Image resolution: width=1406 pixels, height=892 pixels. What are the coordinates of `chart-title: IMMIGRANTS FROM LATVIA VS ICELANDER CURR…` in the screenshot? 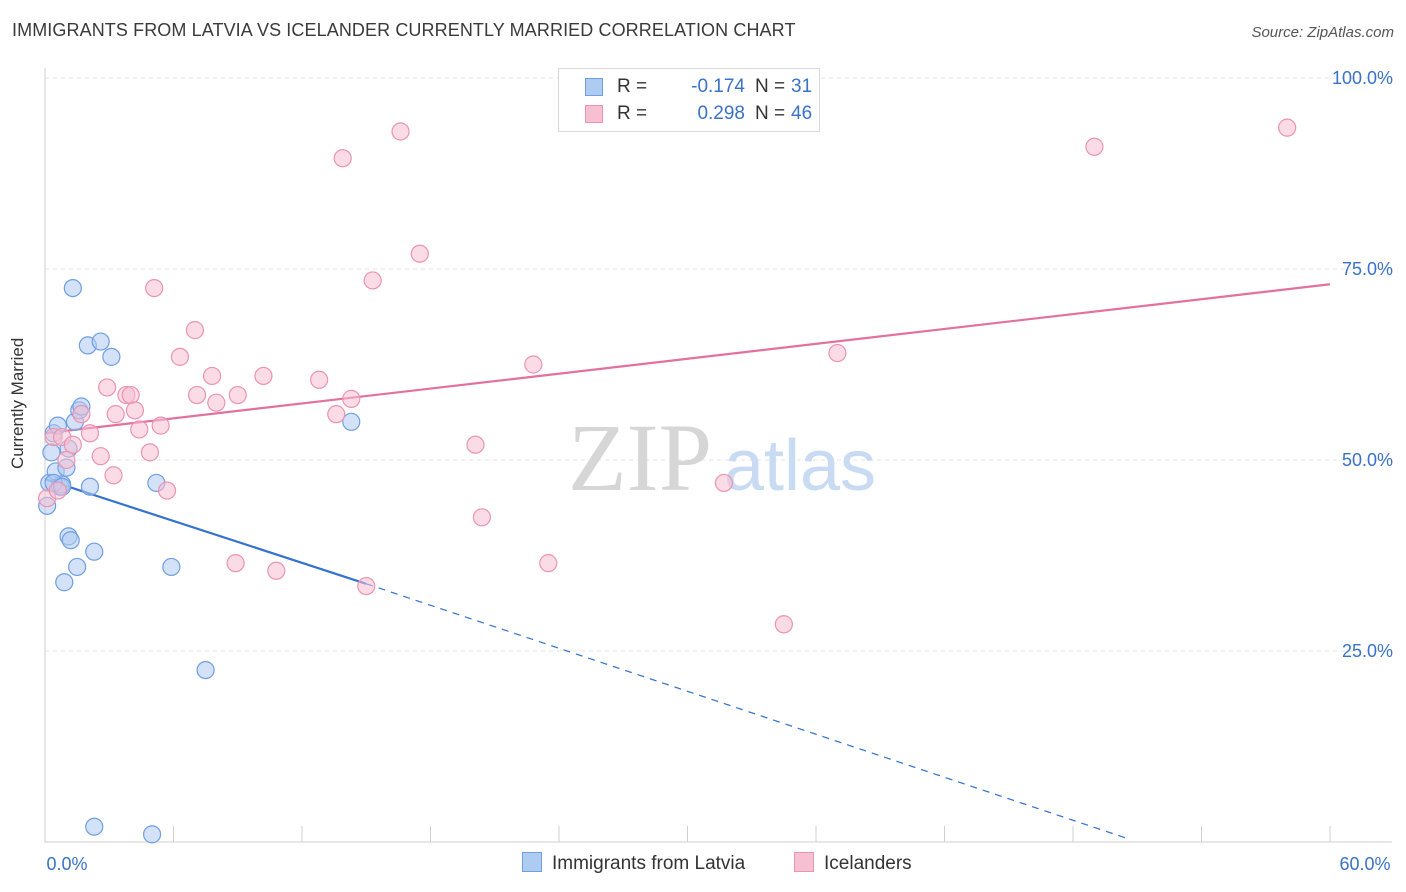 It's located at (404, 30).